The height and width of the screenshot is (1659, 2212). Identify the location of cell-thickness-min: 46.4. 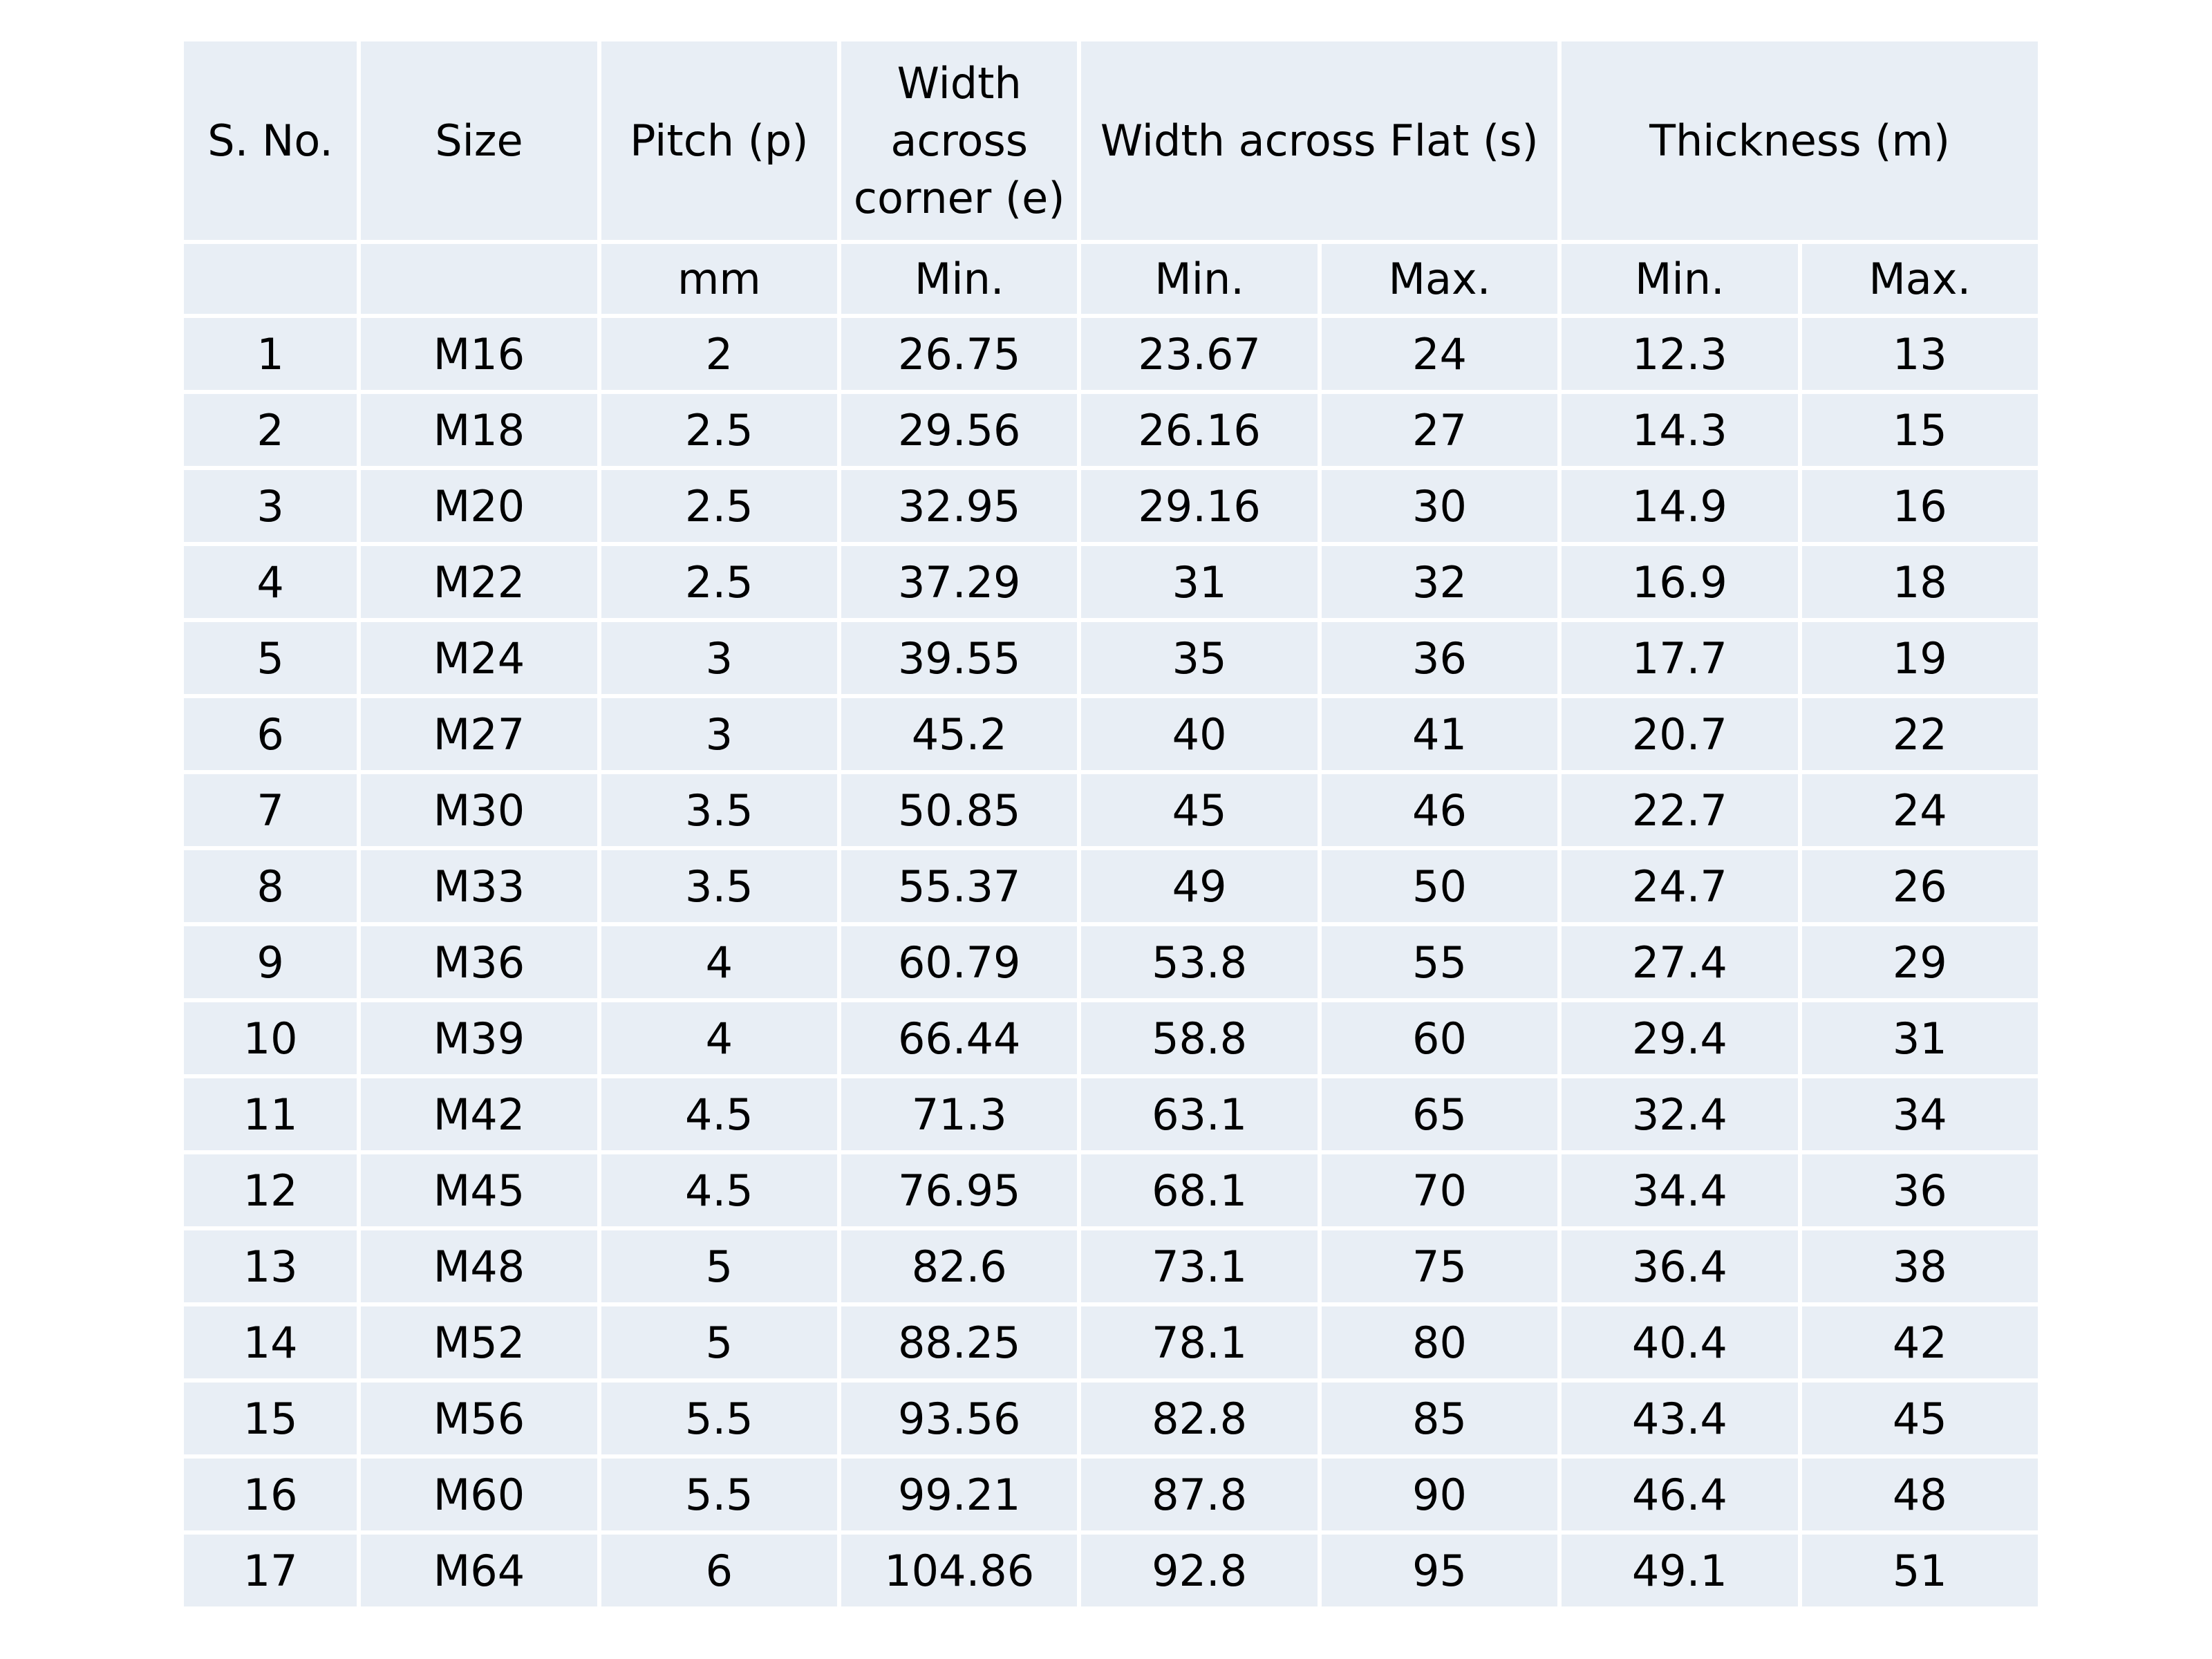
(1680, 1494).